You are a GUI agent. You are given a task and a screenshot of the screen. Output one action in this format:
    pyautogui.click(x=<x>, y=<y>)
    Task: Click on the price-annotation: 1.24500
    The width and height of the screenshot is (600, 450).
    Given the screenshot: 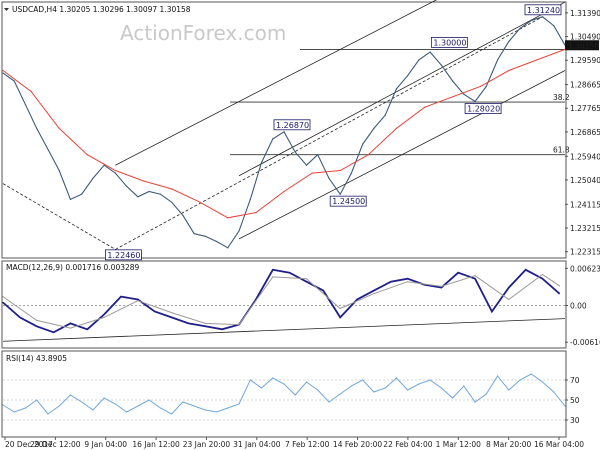 What is the action you would take?
    pyautogui.click(x=348, y=201)
    